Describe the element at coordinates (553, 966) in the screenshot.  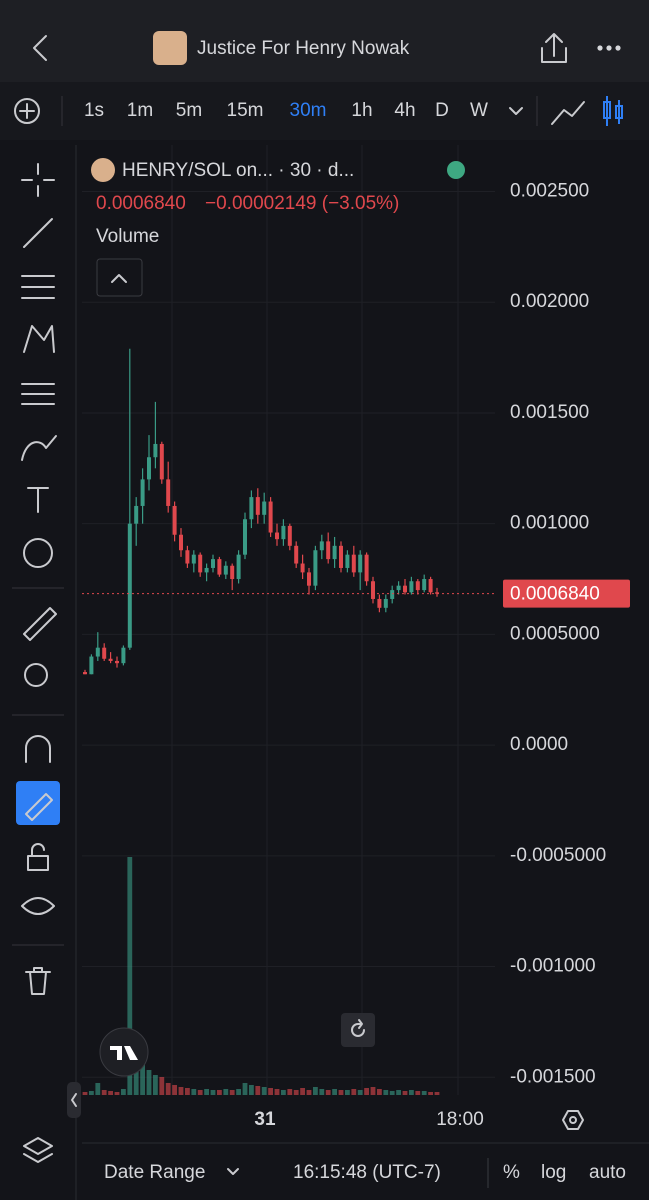
I see `y-tick-label: -0.001000` at that location.